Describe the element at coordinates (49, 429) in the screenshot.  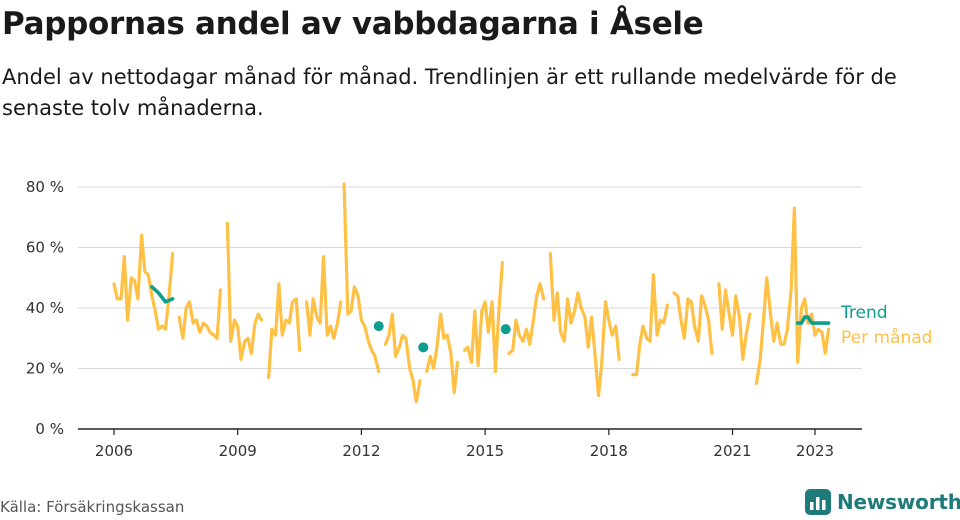
I see `y-tick-label-0: 0 %` at that location.